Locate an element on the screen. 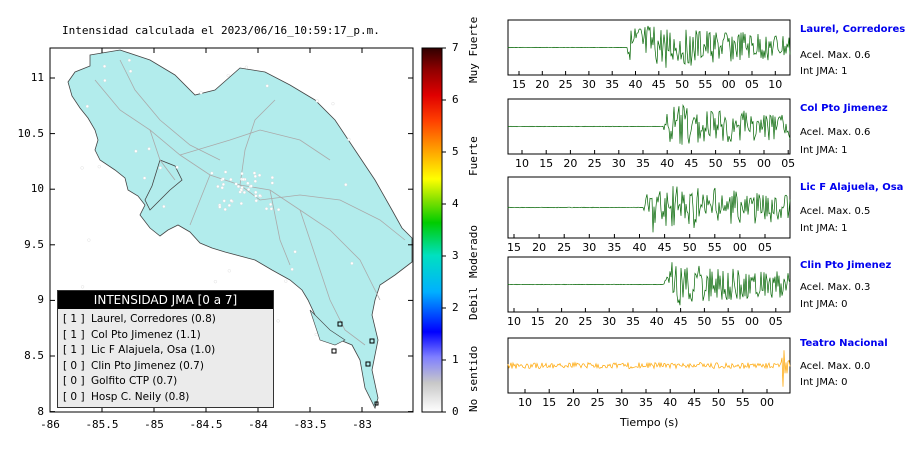 Image resolution: width=910 pixels, height=460 pixels. legend-title: INTENSIDAD JMA [0 a 7] is located at coordinates (165, 300).